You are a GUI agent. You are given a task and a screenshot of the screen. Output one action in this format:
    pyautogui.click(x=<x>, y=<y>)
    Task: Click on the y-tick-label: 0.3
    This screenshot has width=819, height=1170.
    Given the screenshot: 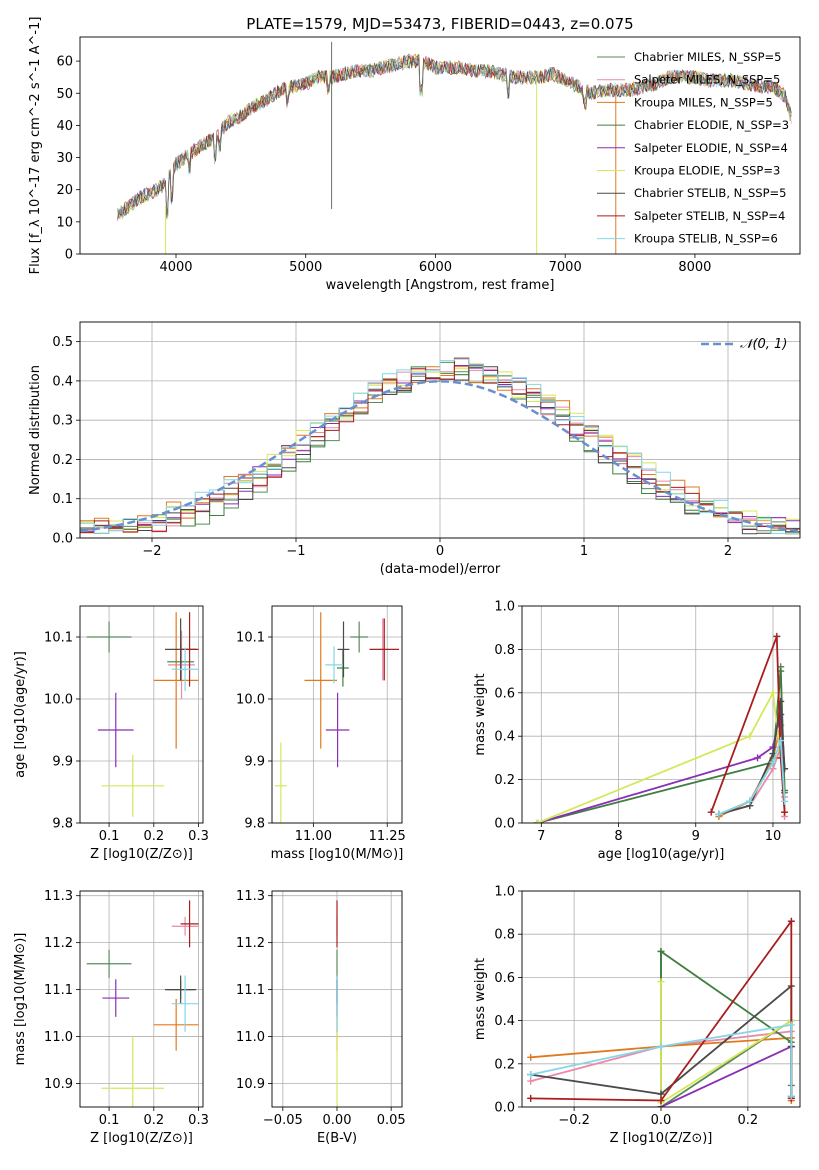 What is the action you would take?
    pyautogui.click(x=62, y=421)
    